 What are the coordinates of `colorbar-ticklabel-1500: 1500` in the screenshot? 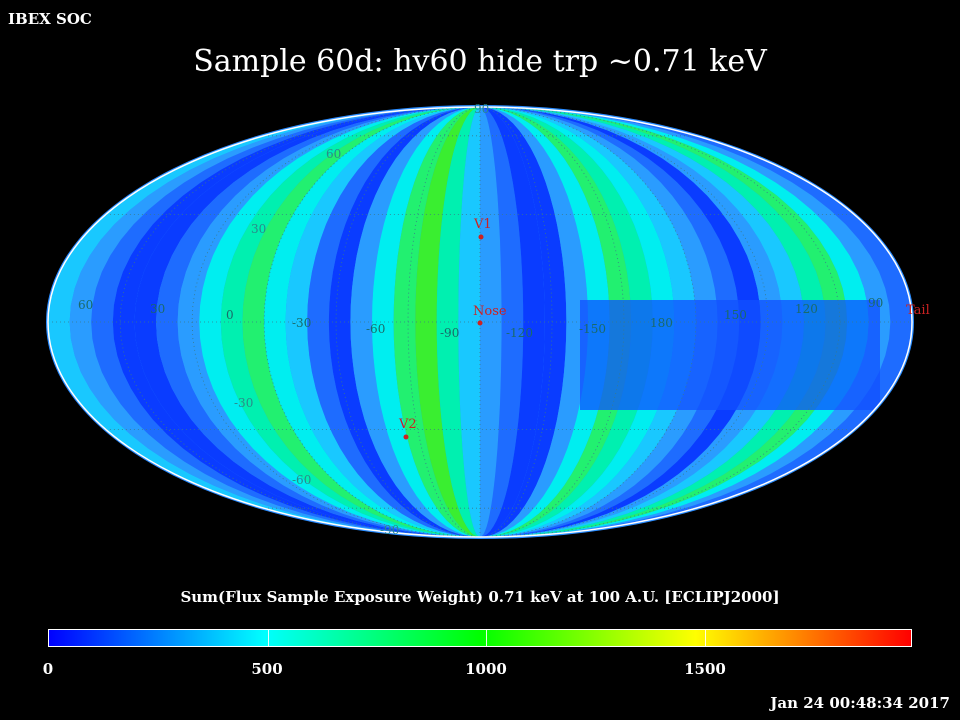 It's located at (705, 669).